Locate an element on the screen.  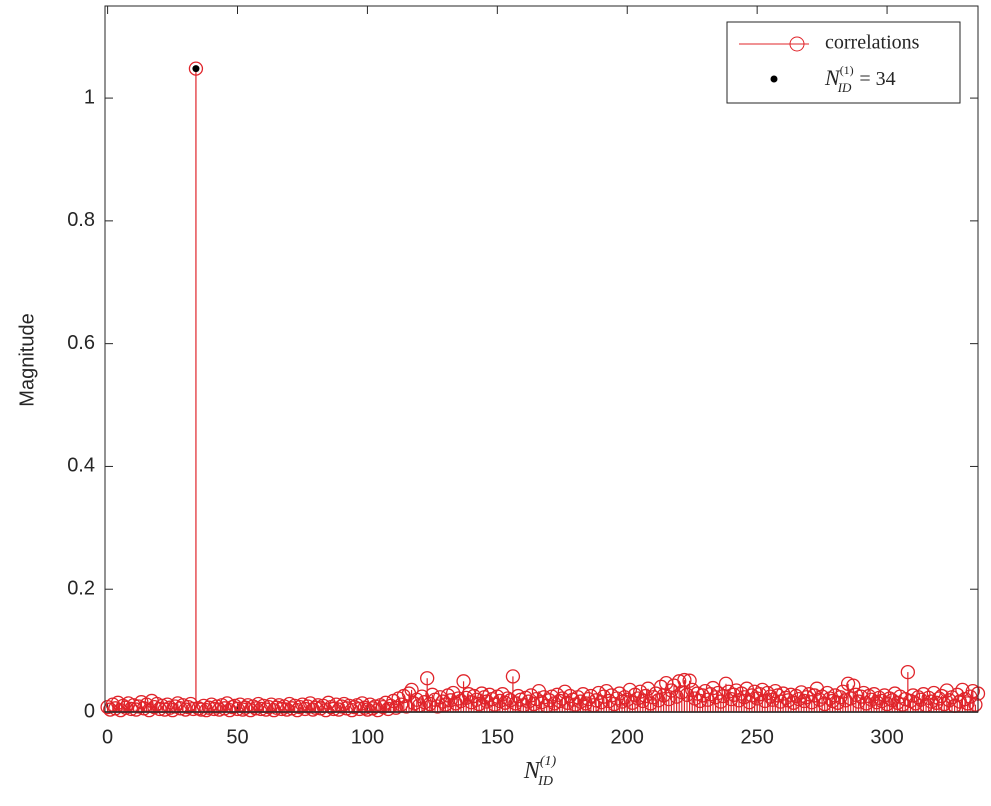
y-tick-label: 0.8 is located at coordinates (81, 220).